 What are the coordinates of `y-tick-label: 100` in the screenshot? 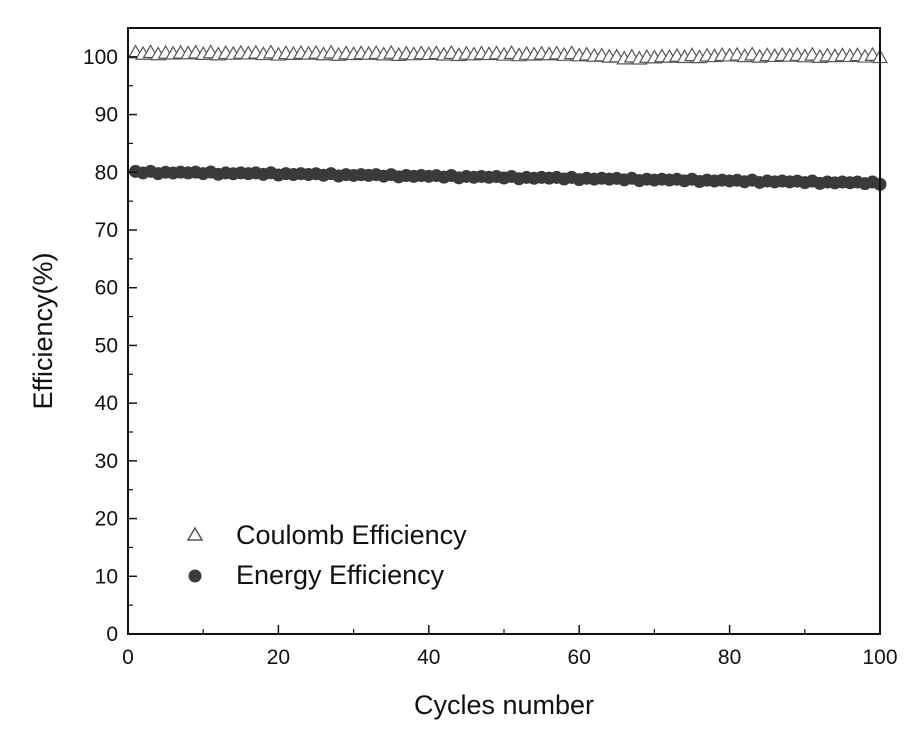 It's located at (100, 57).